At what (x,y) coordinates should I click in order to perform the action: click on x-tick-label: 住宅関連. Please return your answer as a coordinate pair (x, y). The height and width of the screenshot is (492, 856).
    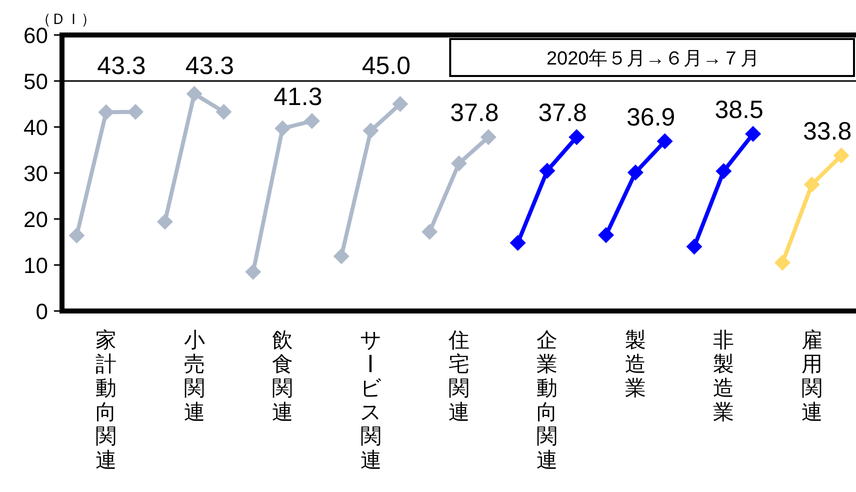
    Looking at the image, I should click on (459, 376).